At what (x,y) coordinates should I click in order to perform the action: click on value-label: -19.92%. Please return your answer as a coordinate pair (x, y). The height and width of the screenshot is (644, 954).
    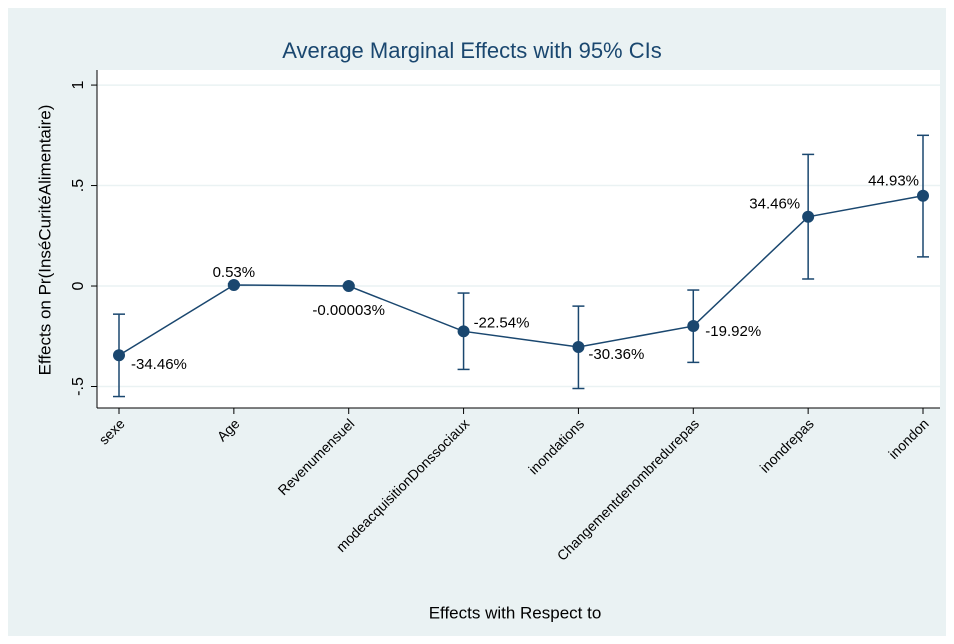
    Looking at the image, I should click on (733, 331).